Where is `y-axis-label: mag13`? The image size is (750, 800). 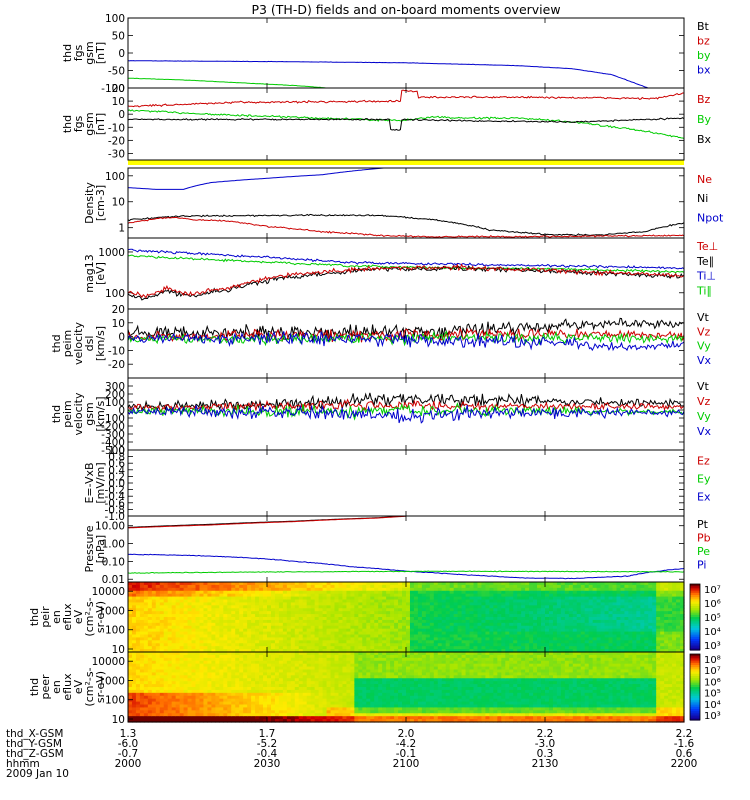
y-axis-label: mag13 is located at coordinates (89, 273).